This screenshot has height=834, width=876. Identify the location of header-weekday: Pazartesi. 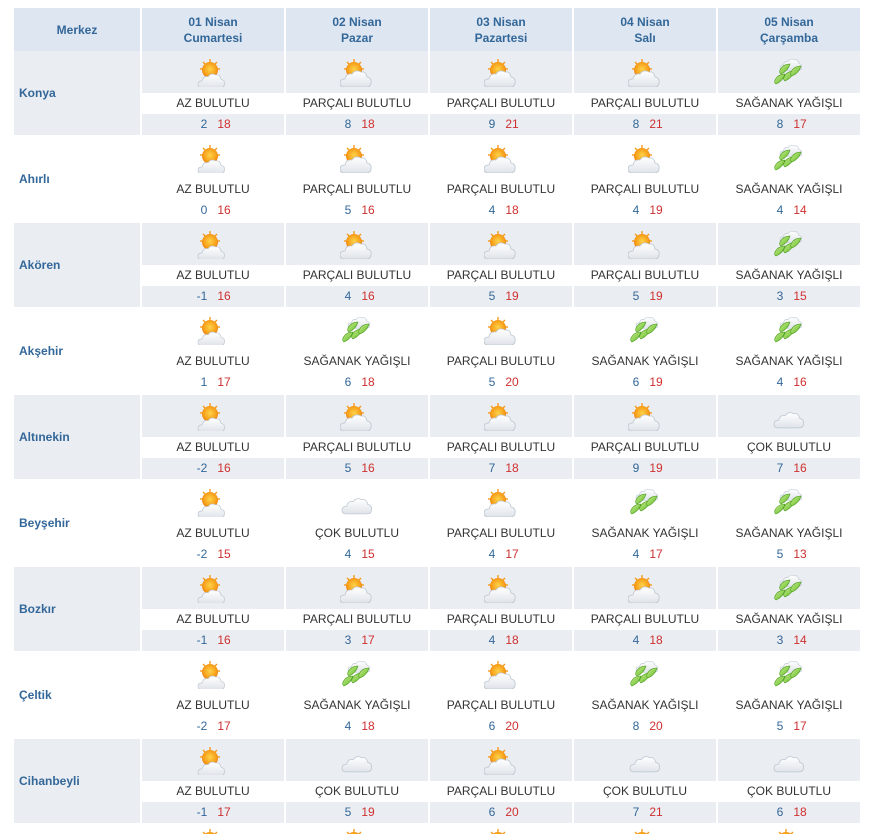
(501, 37).